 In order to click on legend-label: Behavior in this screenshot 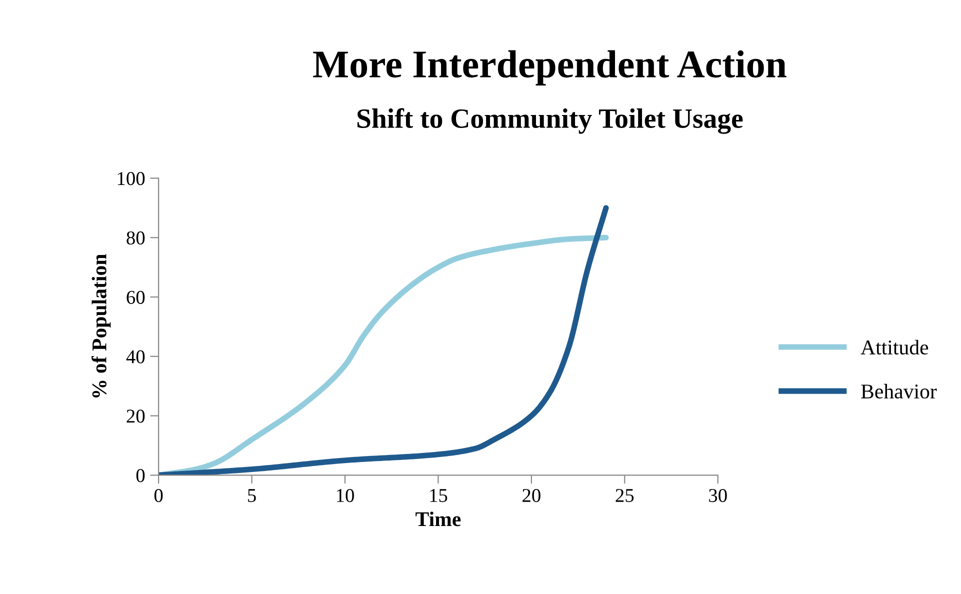, I will do `click(899, 391)`.